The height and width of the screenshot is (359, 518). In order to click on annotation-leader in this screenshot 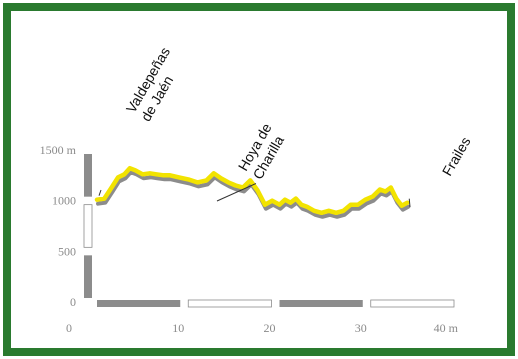, I will do `click(100, 193)`.